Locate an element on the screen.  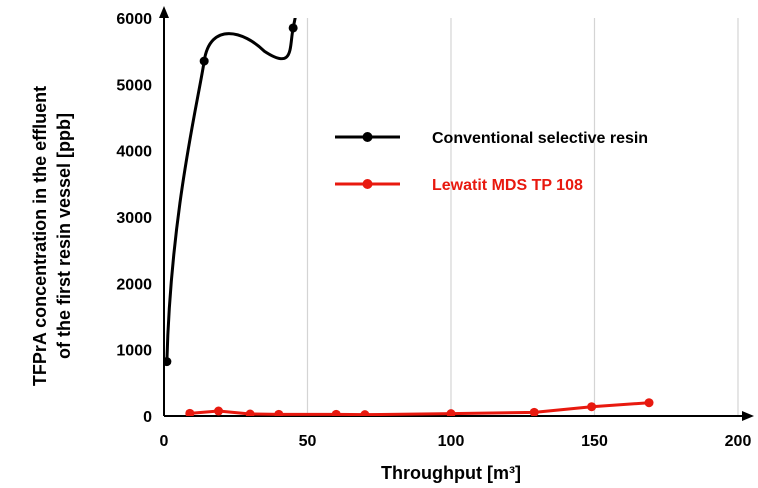
x-tick-label: 150 is located at coordinates (594, 441).